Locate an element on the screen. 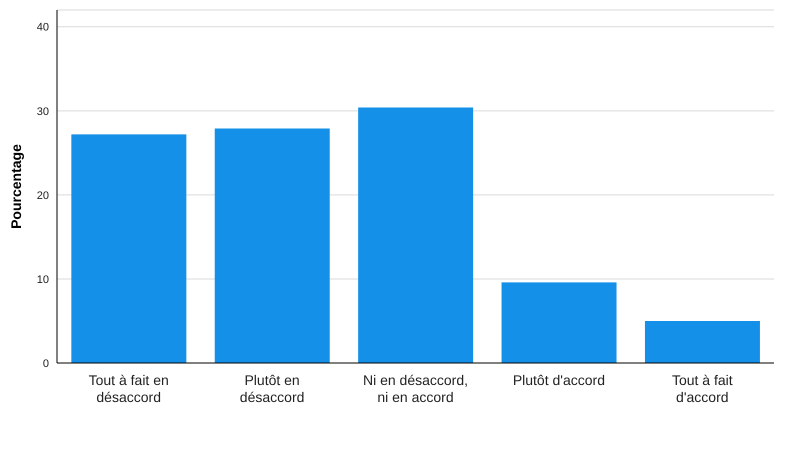 The image size is (790, 451). x-tick-label: Tout à fait d'accord is located at coordinates (702, 388).